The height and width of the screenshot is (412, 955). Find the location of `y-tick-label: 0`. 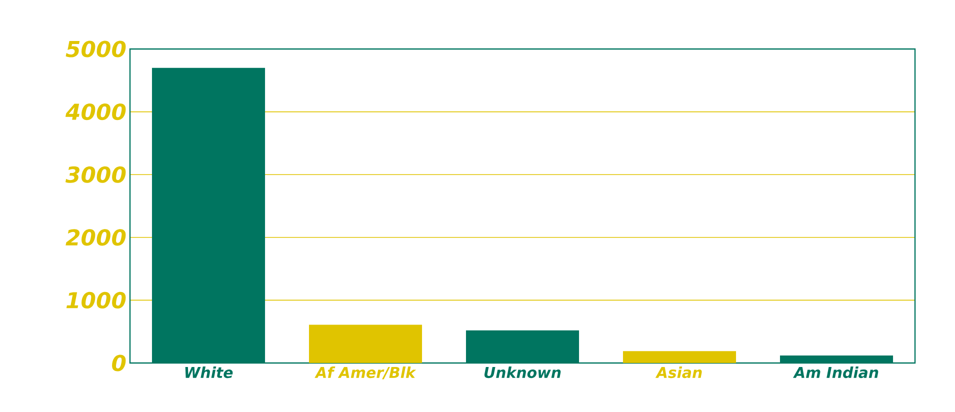

y-tick-label: 0 is located at coordinates (119, 363).